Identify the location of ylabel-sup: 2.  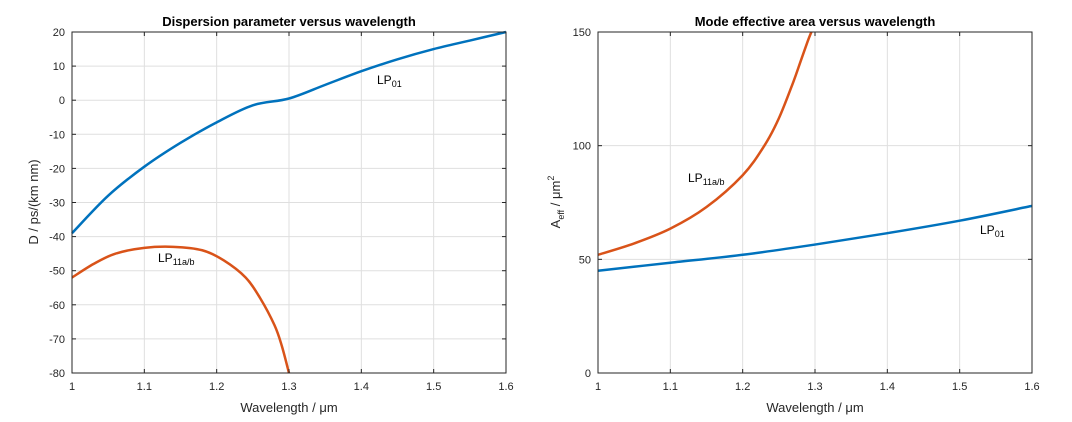
(551, 178).